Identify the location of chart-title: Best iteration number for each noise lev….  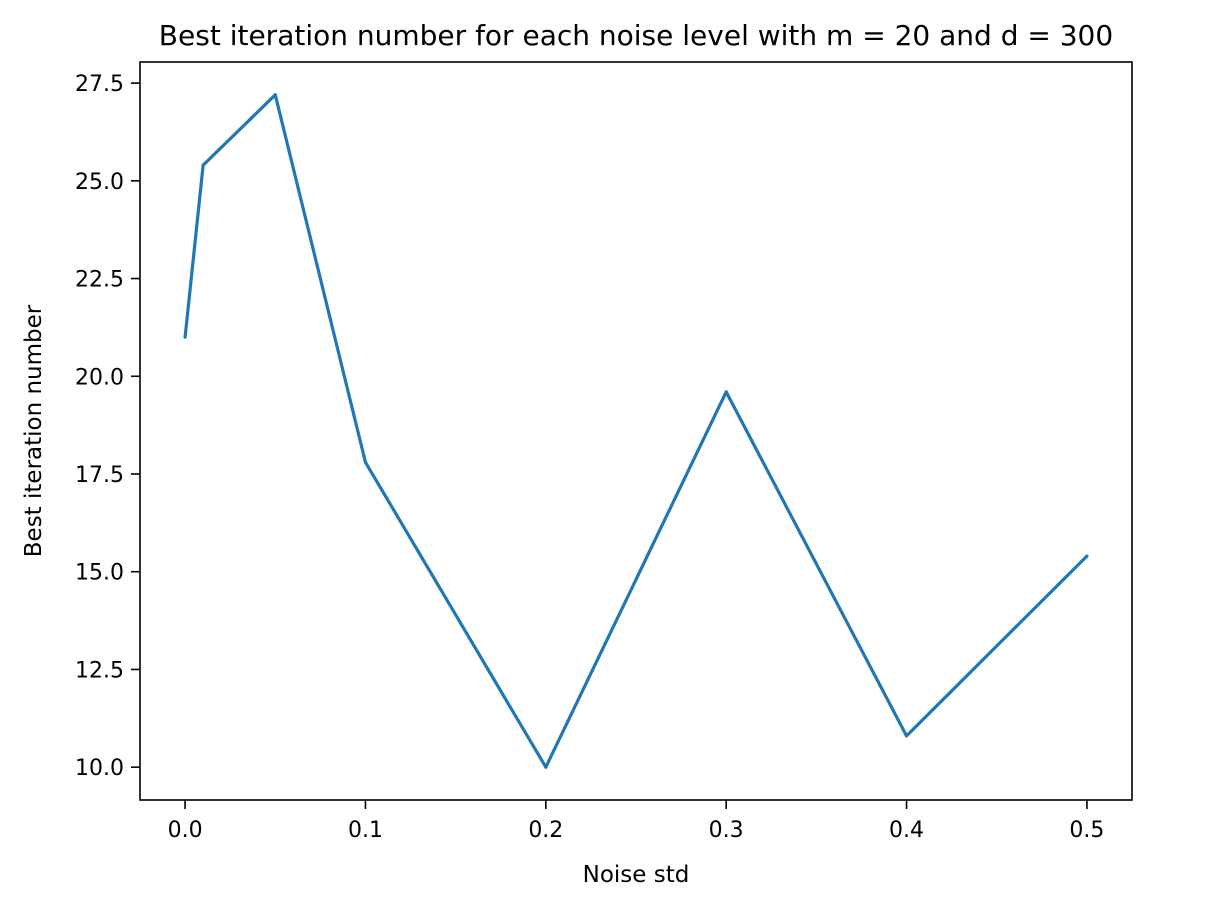
(636, 35).